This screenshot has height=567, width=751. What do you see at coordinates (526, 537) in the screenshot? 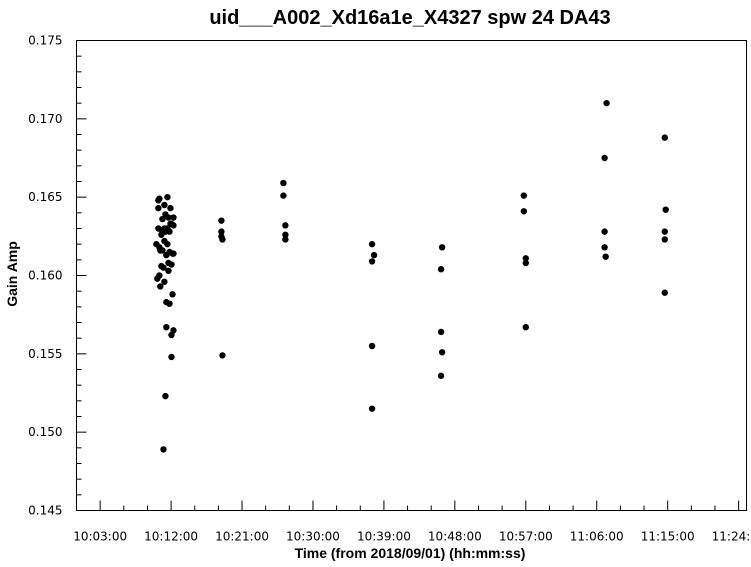
I see `x-tick-label: 10:57:00` at bounding box center [526, 537].